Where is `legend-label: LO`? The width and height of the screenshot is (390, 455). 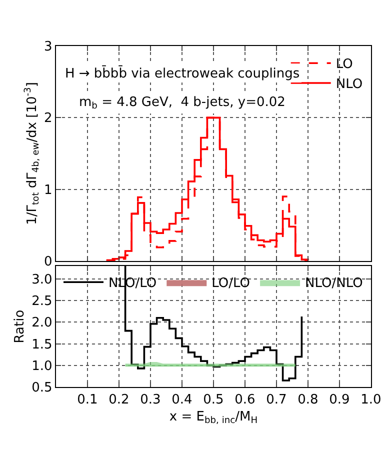
legend-label: LO is located at coordinates (344, 64).